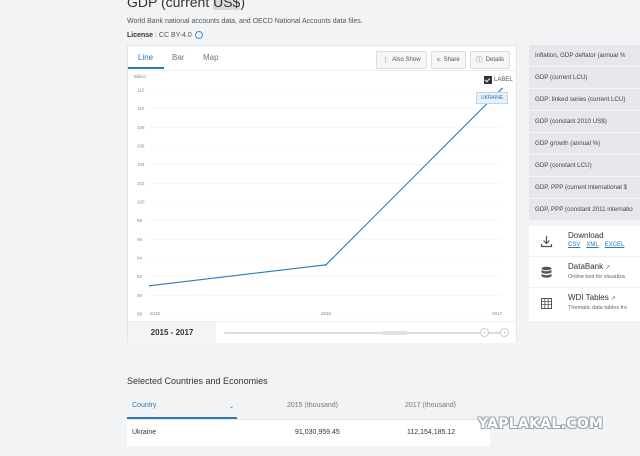  What do you see at coordinates (140, 220) in the screenshot?
I see `y-tick-label: 98` at bounding box center [140, 220].